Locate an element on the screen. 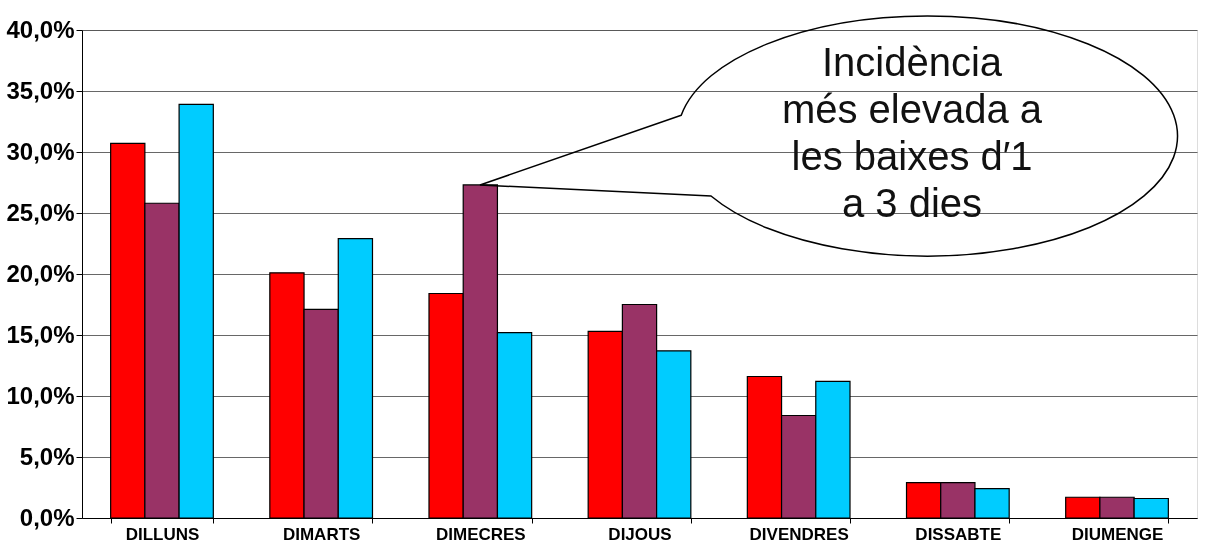  x-tick-label: DISSABTE is located at coordinates (958, 533).